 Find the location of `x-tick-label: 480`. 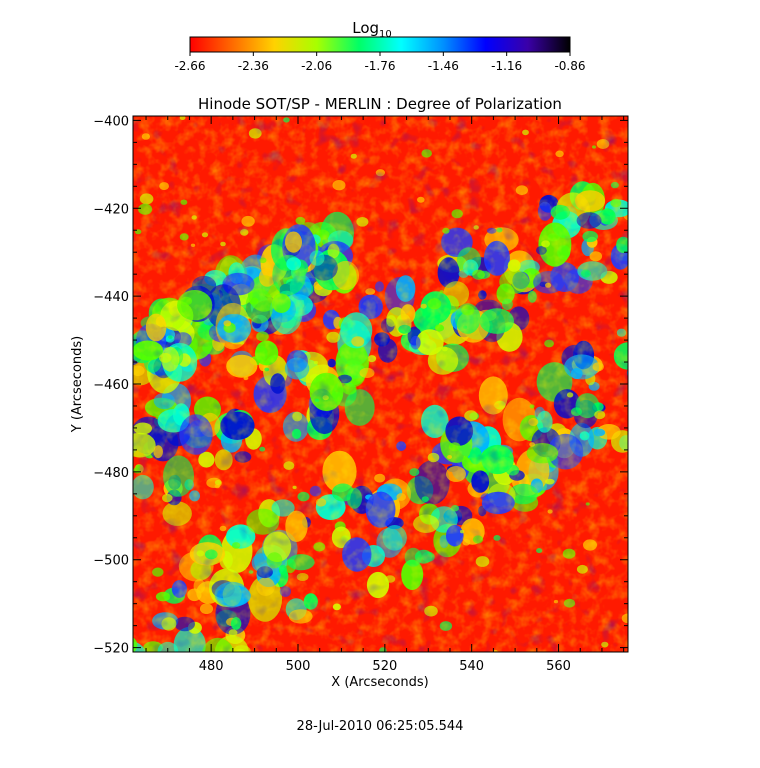

x-tick-label: 480 is located at coordinates (211, 666).